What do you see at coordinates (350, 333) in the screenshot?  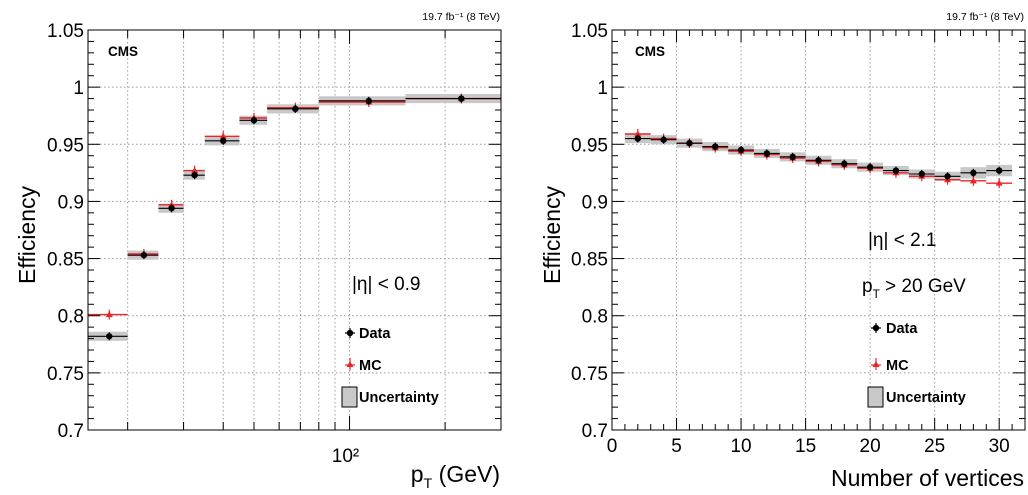 I see `left-legend-data-marker` at bounding box center [350, 333].